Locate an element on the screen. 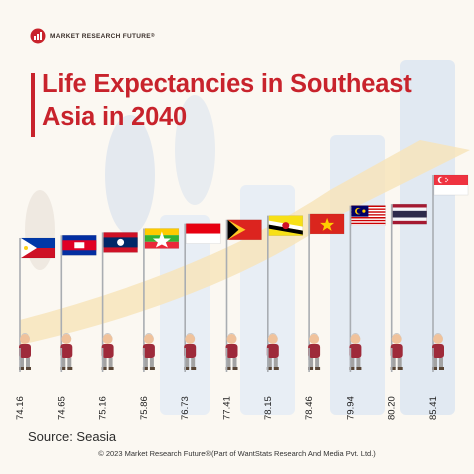 The width and height of the screenshot is (474, 474). source-note: Source: Seasia is located at coordinates (72, 436).